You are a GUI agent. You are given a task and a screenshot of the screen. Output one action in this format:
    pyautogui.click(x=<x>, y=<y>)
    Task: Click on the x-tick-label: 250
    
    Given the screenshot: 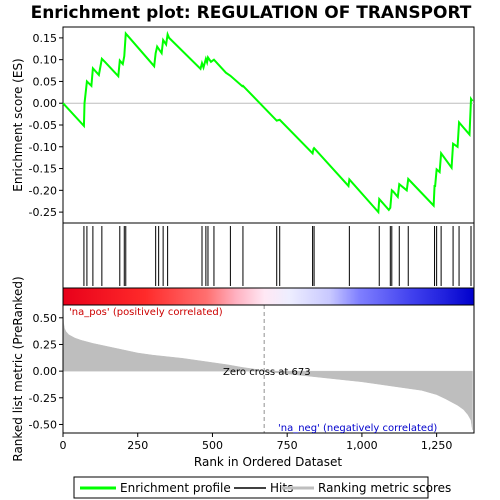 What is the action you would take?
    pyautogui.click(x=137, y=445)
    